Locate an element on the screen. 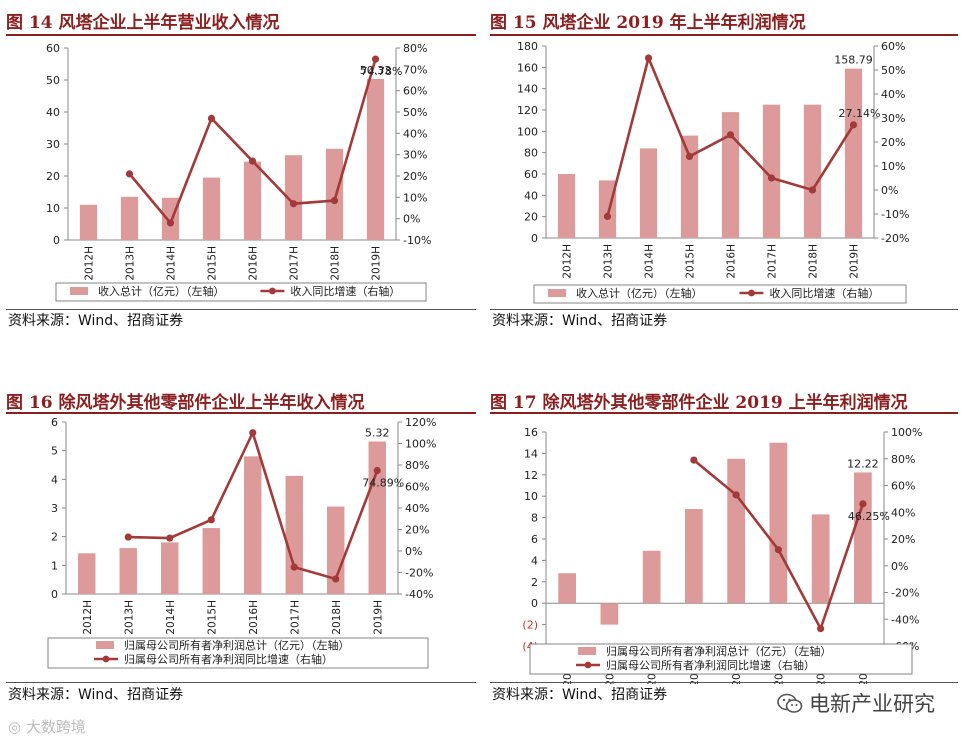  legend-label: 归属母公司所有者净利润总计（亿元）（左轴） is located at coordinates (237, 645).